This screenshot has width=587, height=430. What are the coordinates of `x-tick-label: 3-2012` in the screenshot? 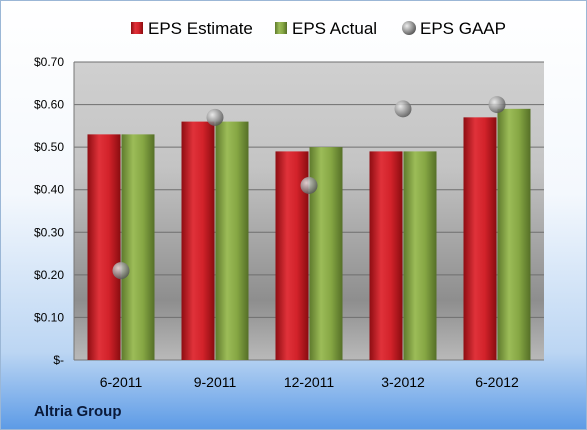 It's located at (403, 382).